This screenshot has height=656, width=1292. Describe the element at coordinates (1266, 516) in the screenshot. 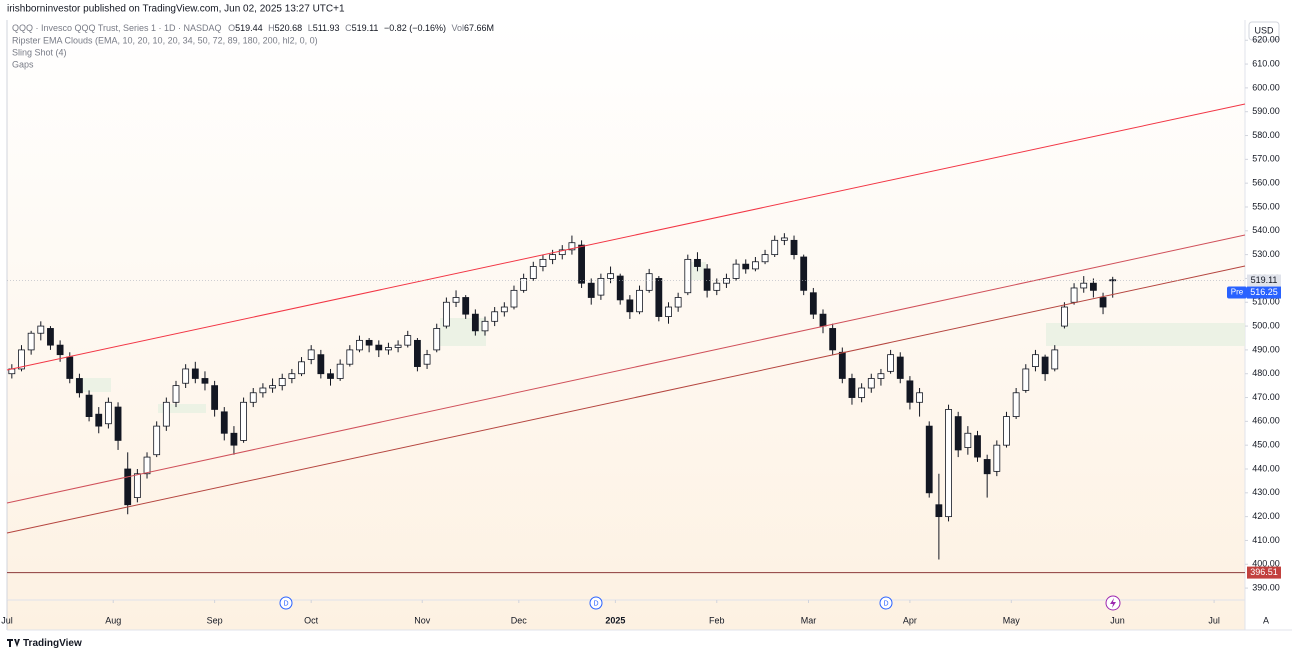

I see `y-tick-label: 420.00` at that location.